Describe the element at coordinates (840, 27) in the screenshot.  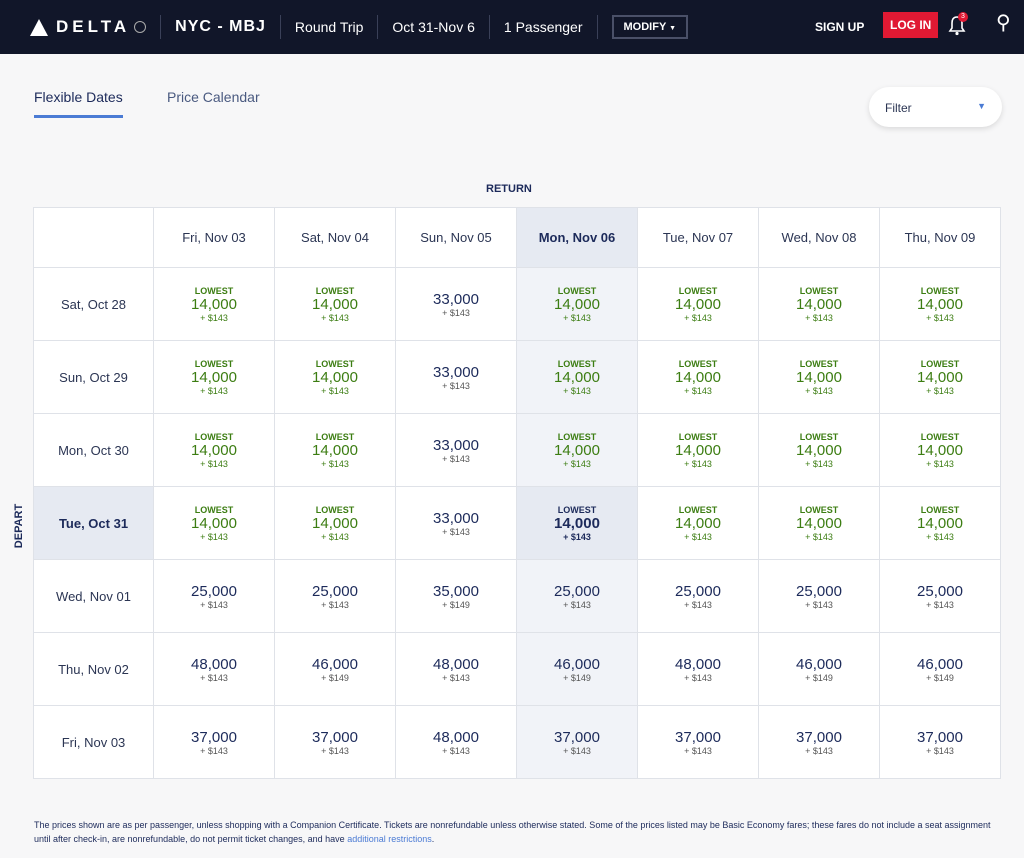
I see `sign-up-link: SIGN UP` at that location.